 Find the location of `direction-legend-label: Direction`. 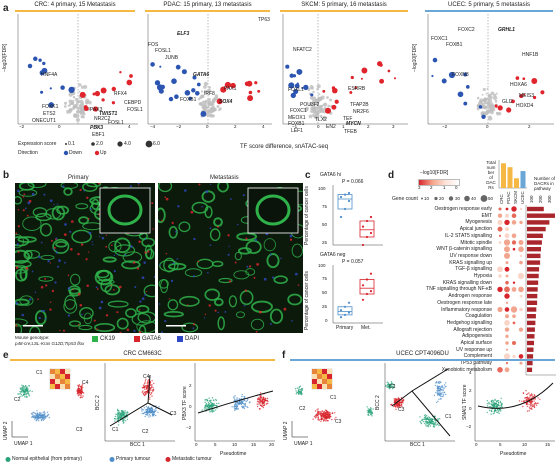

direction-legend-label: Direction is located at coordinates (28, 153).